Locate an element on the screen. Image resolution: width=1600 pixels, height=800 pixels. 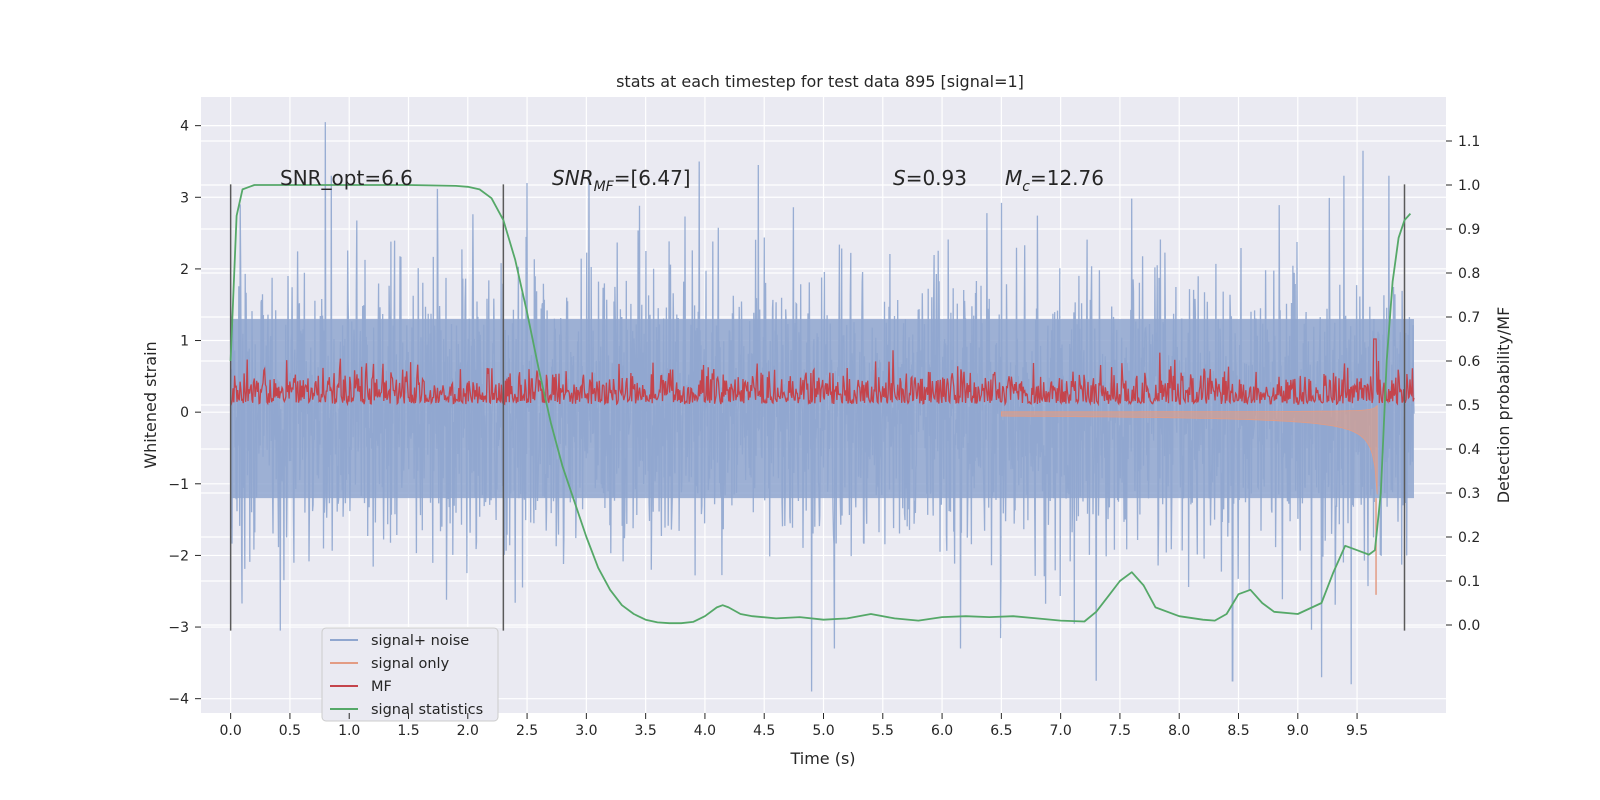
y-right-tick-label-11: 0.0 is located at coordinates (1469, 626).